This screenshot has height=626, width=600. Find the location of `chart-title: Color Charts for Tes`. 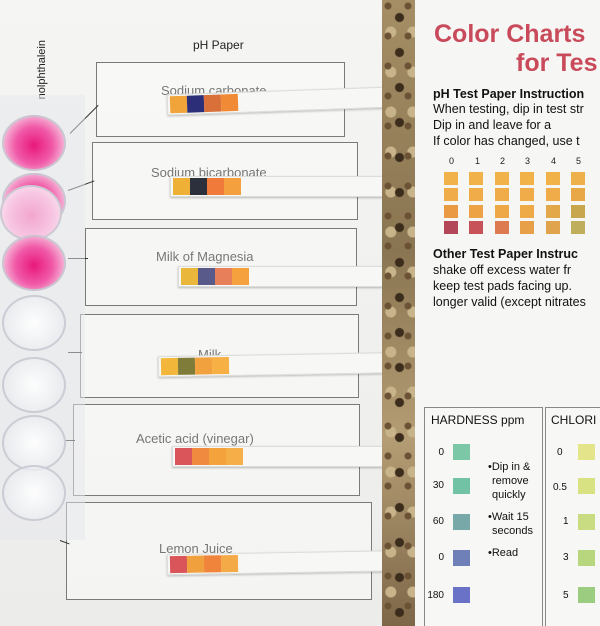

chart-title: Color Charts for Tes is located at coordinates (516, 49).